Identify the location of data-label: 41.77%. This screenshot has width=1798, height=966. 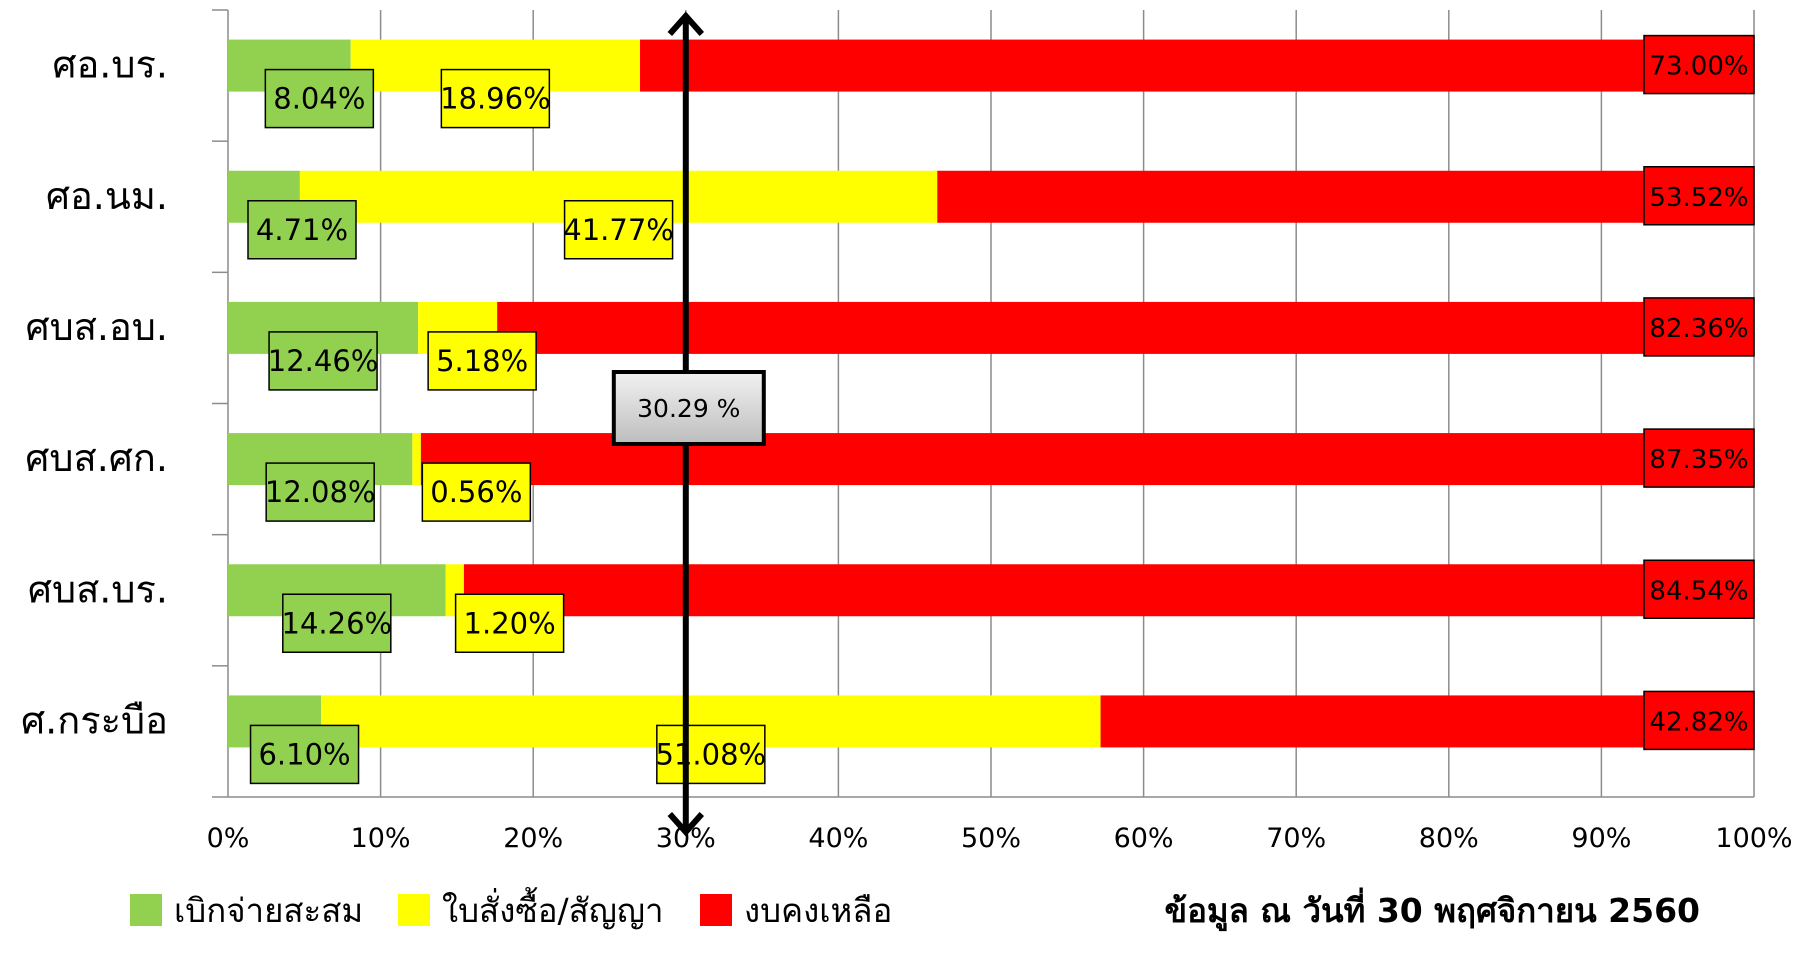
(618, 230).